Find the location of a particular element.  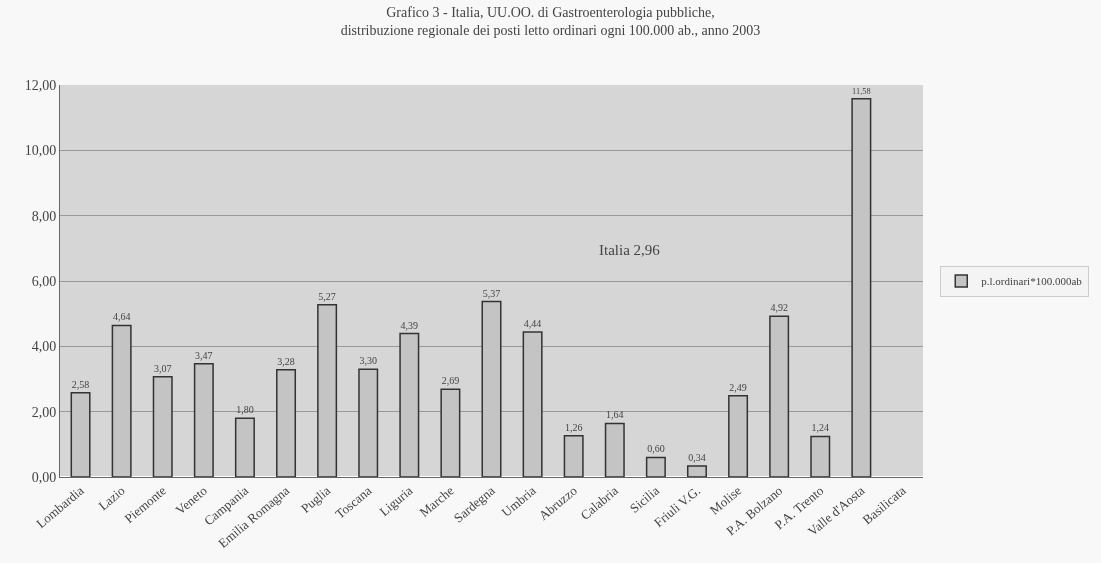

data-label: 2,58 is located at coordinates (80, 384).